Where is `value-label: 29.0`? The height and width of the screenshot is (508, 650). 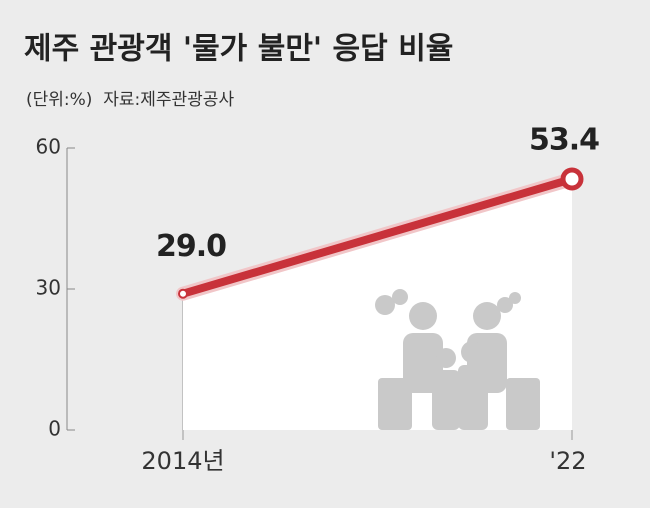
value-label: 29.0 is located at coordinates (191, 246).